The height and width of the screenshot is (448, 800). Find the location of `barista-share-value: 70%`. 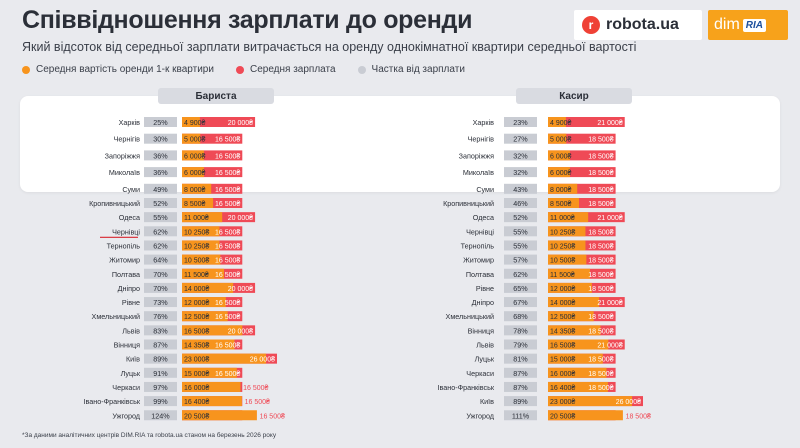

barista-share-value: 70% is located at coordinates (160, 274).